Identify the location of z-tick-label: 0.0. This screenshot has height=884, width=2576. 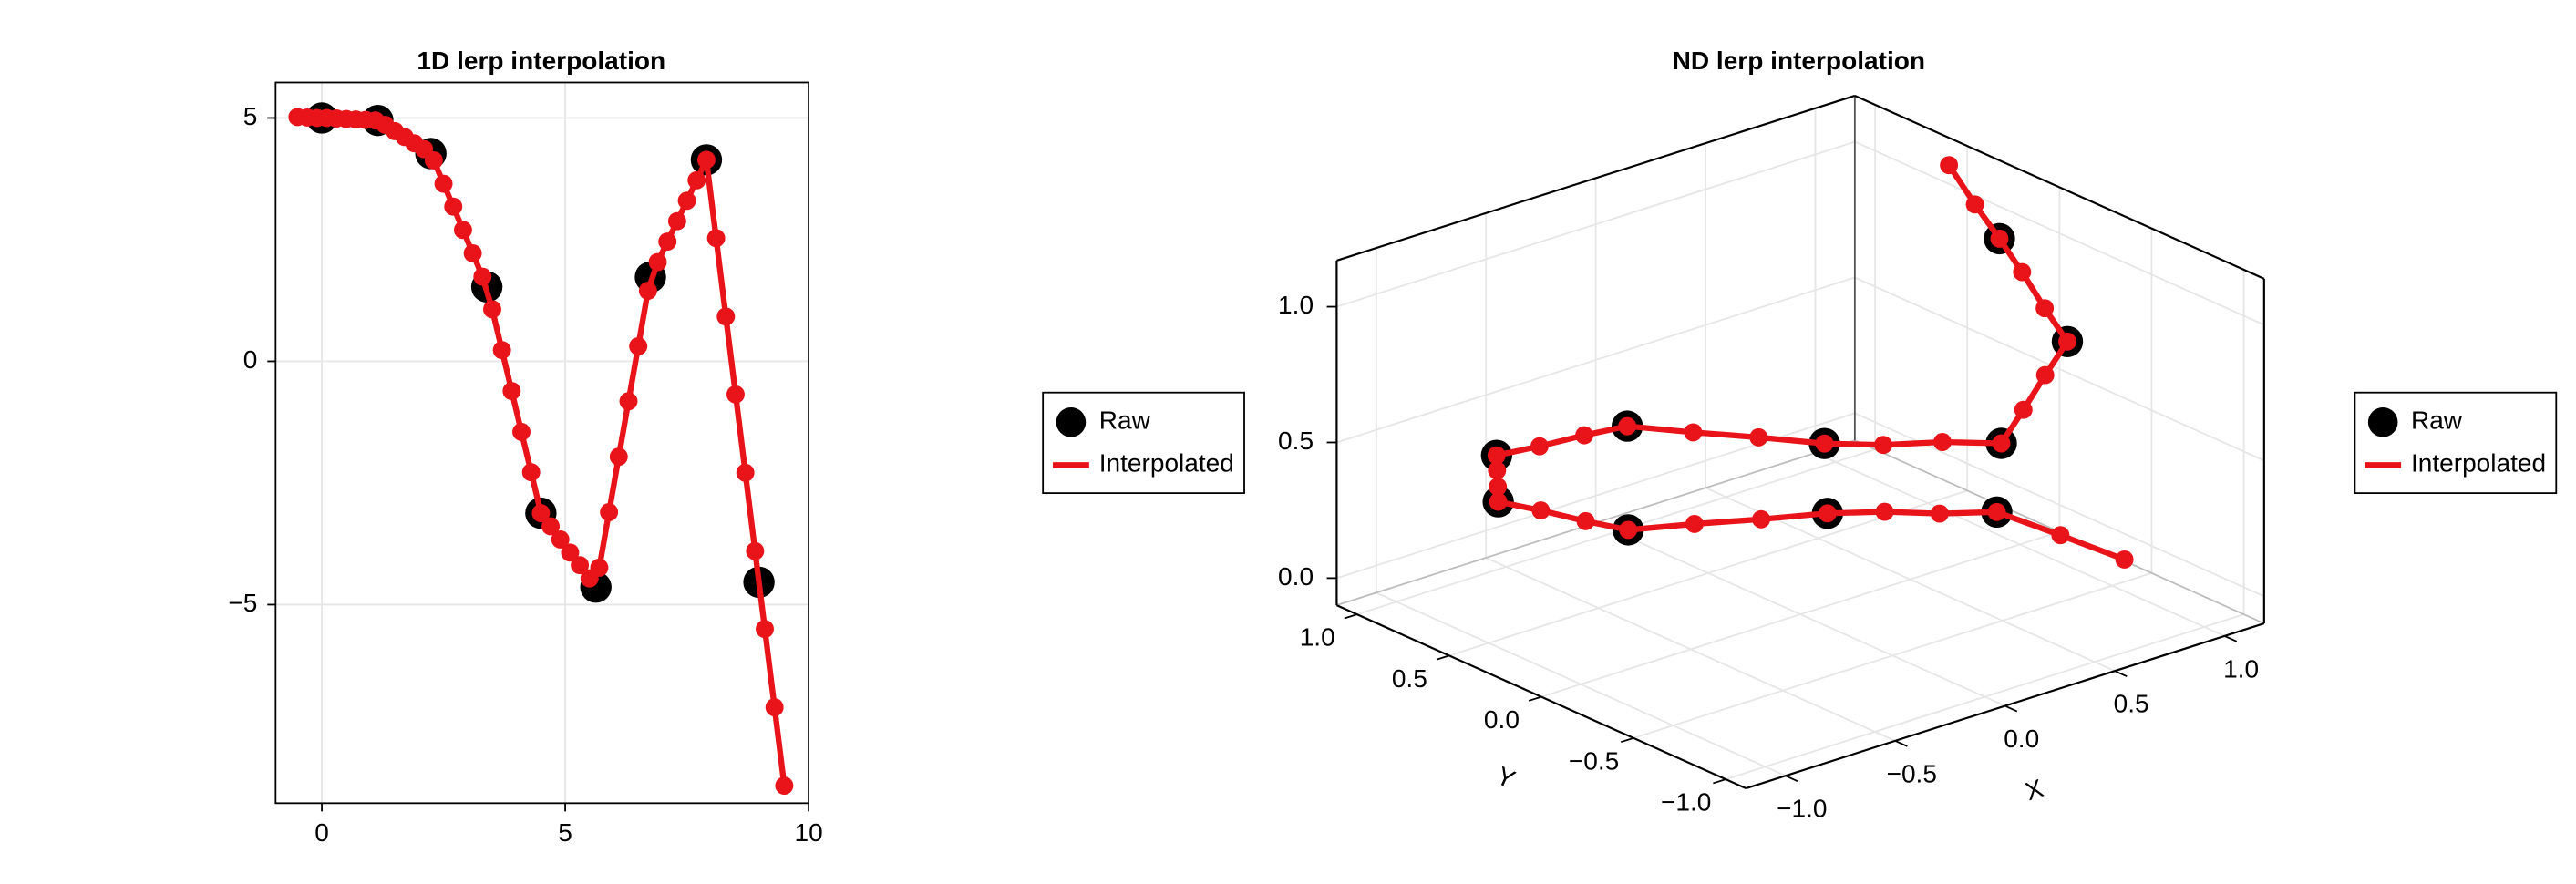
(1296, 576).